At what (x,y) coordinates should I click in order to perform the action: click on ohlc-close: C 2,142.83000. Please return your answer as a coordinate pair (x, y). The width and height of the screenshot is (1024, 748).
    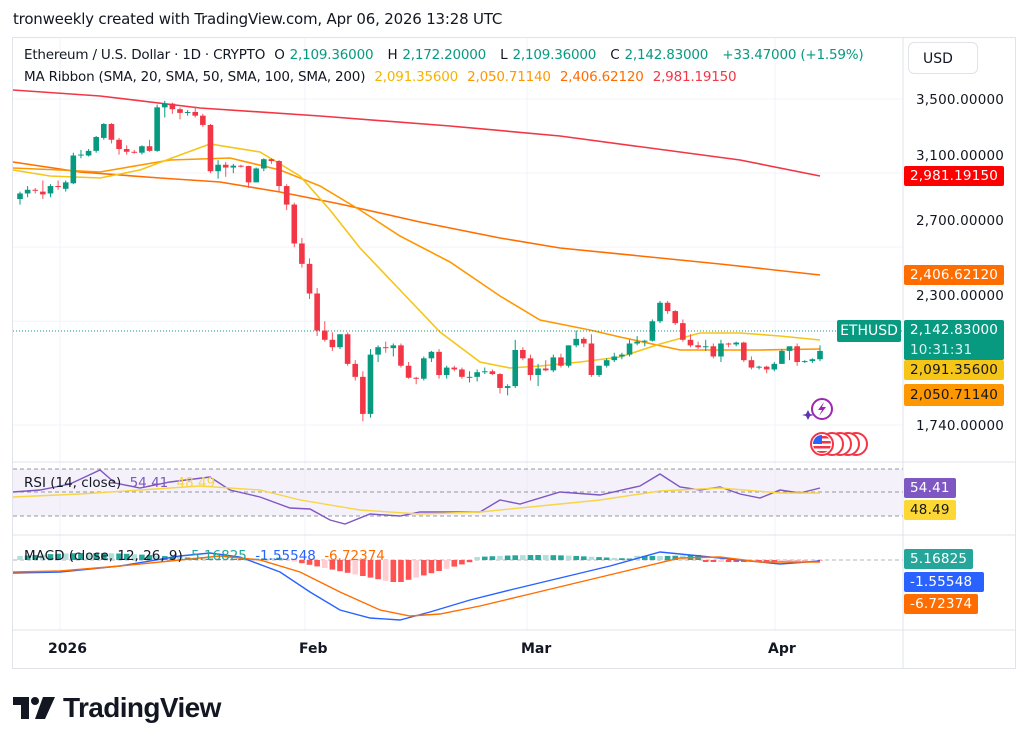
    Looking at the image, I should click on (659, 55).